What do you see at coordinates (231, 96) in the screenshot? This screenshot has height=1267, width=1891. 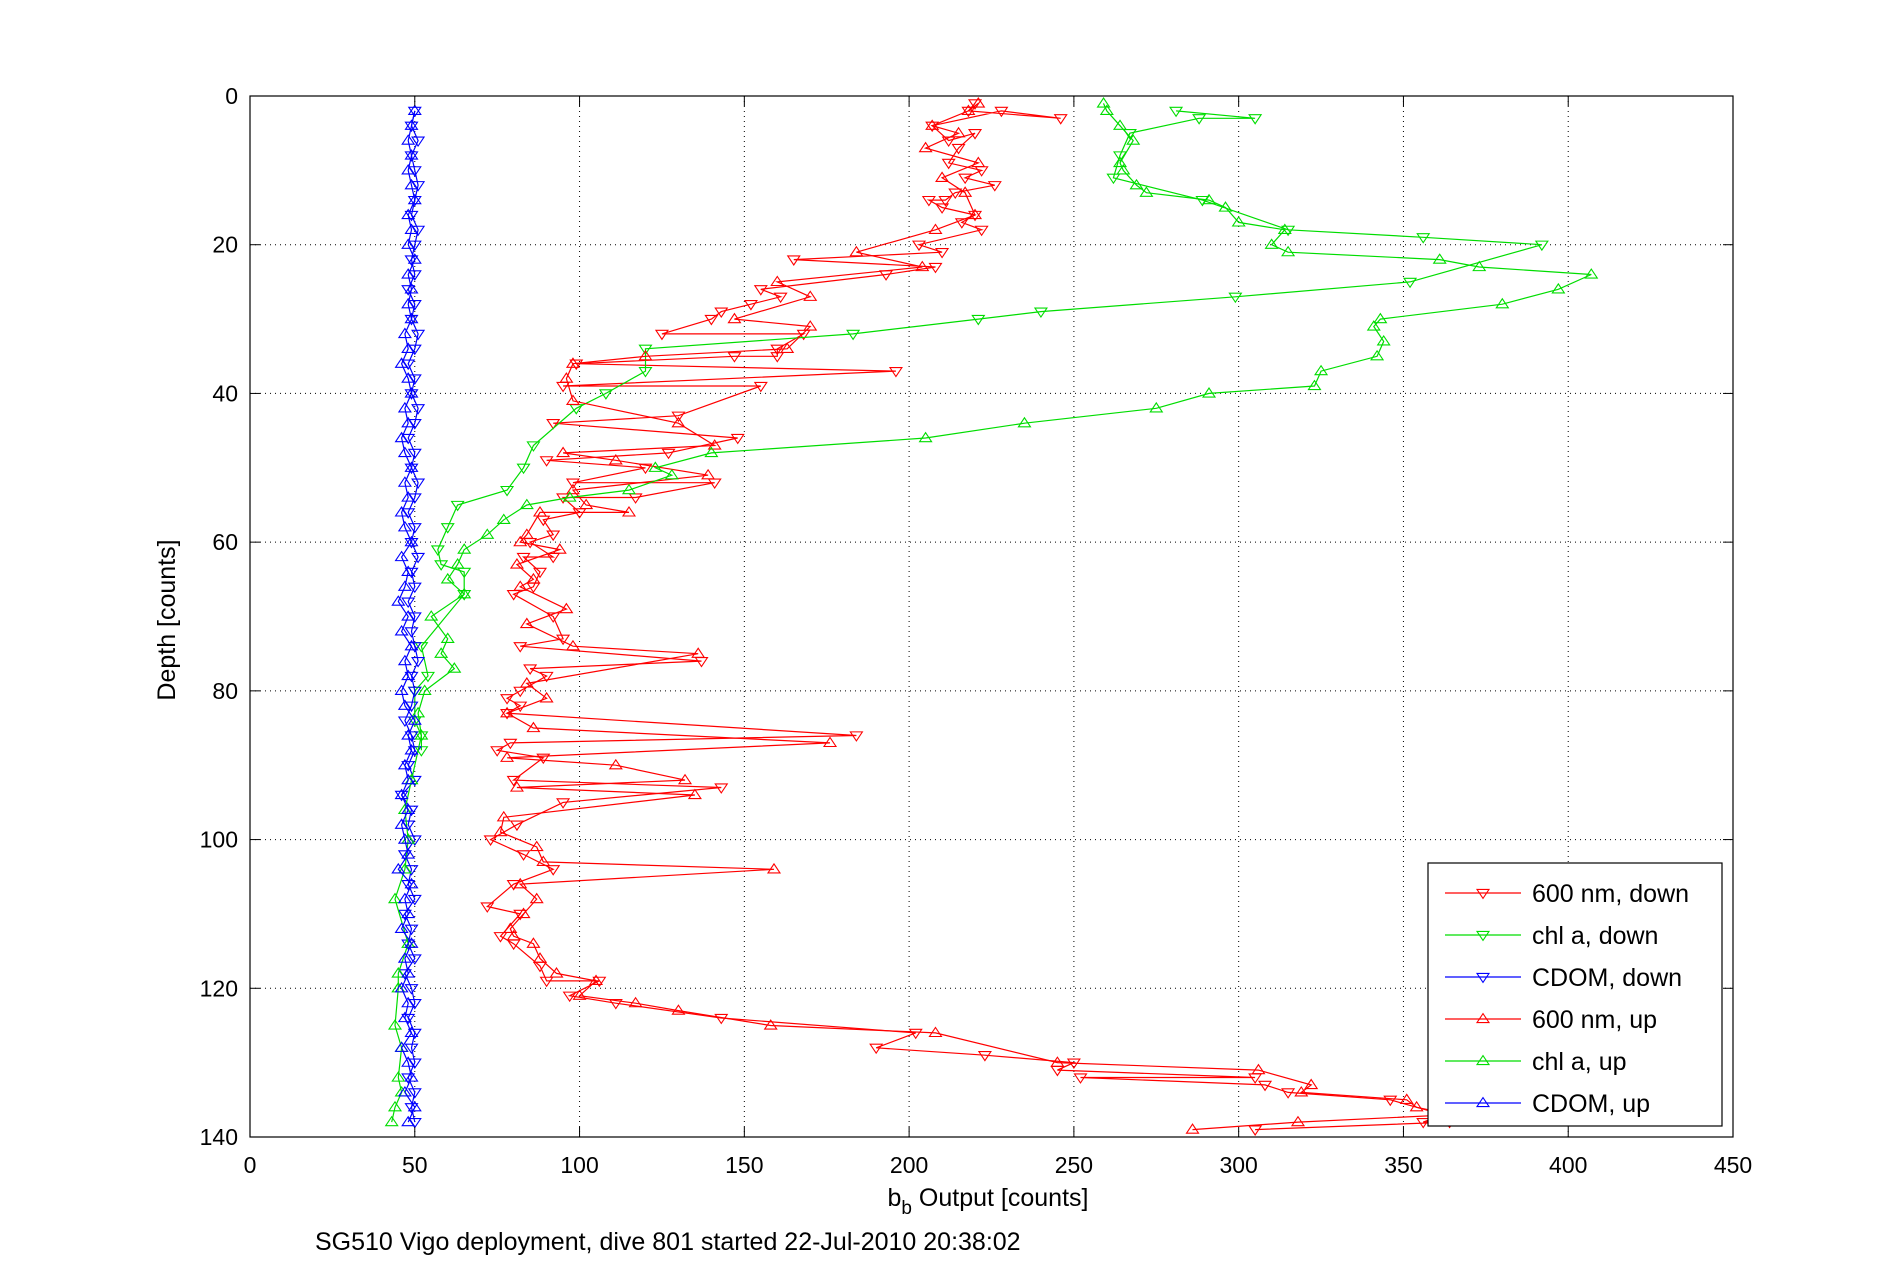 I see `y-tick-label: 0` at bounding box center [231, 96].